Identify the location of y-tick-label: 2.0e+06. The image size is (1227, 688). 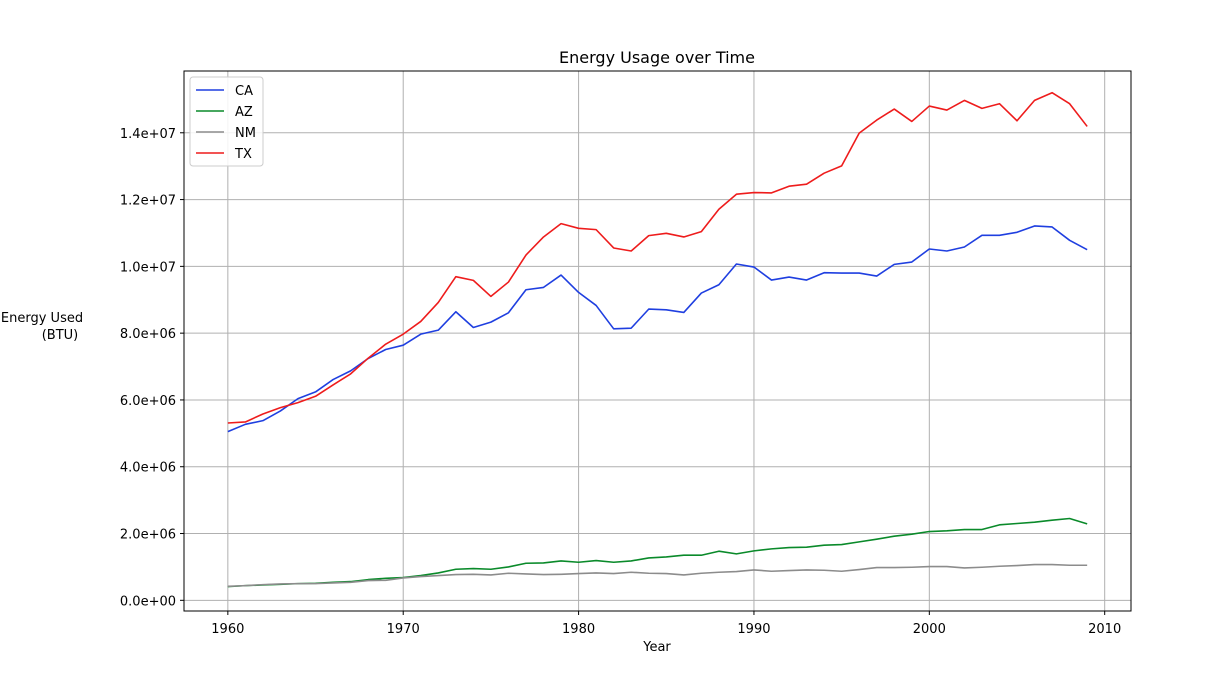
(148, 535).